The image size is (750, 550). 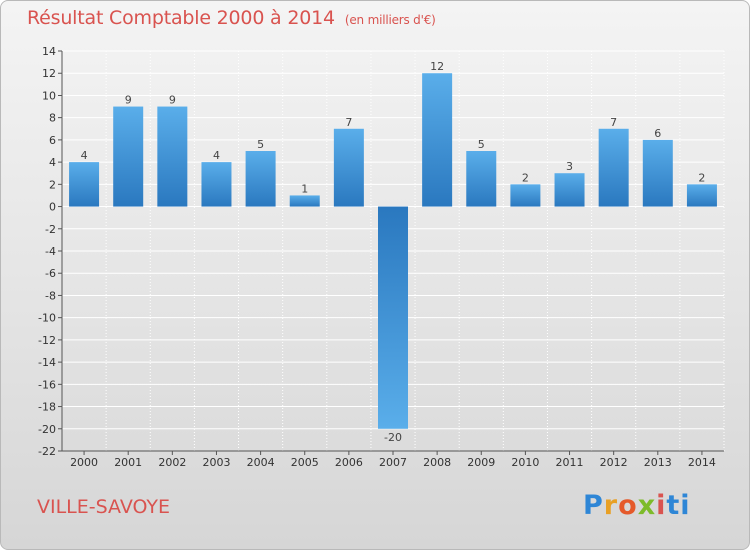 What do you see at coordinates (181, 18) in the screenshot?
I see `chart-title-text: Résultat Comptable 2000 à 2014` at bounding box center [181, 18].